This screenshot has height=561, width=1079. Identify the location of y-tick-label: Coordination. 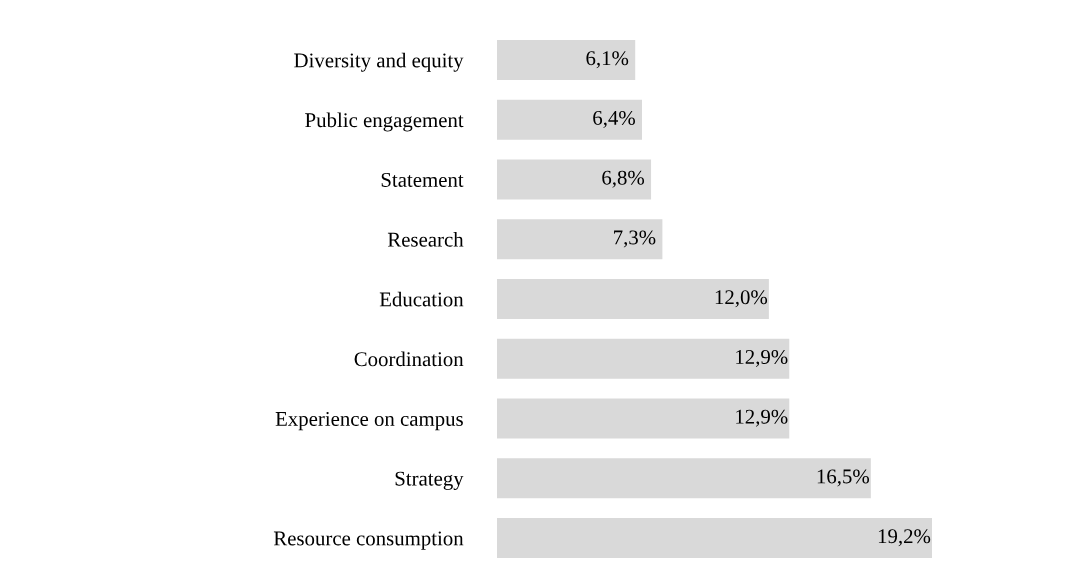
(409, 359).